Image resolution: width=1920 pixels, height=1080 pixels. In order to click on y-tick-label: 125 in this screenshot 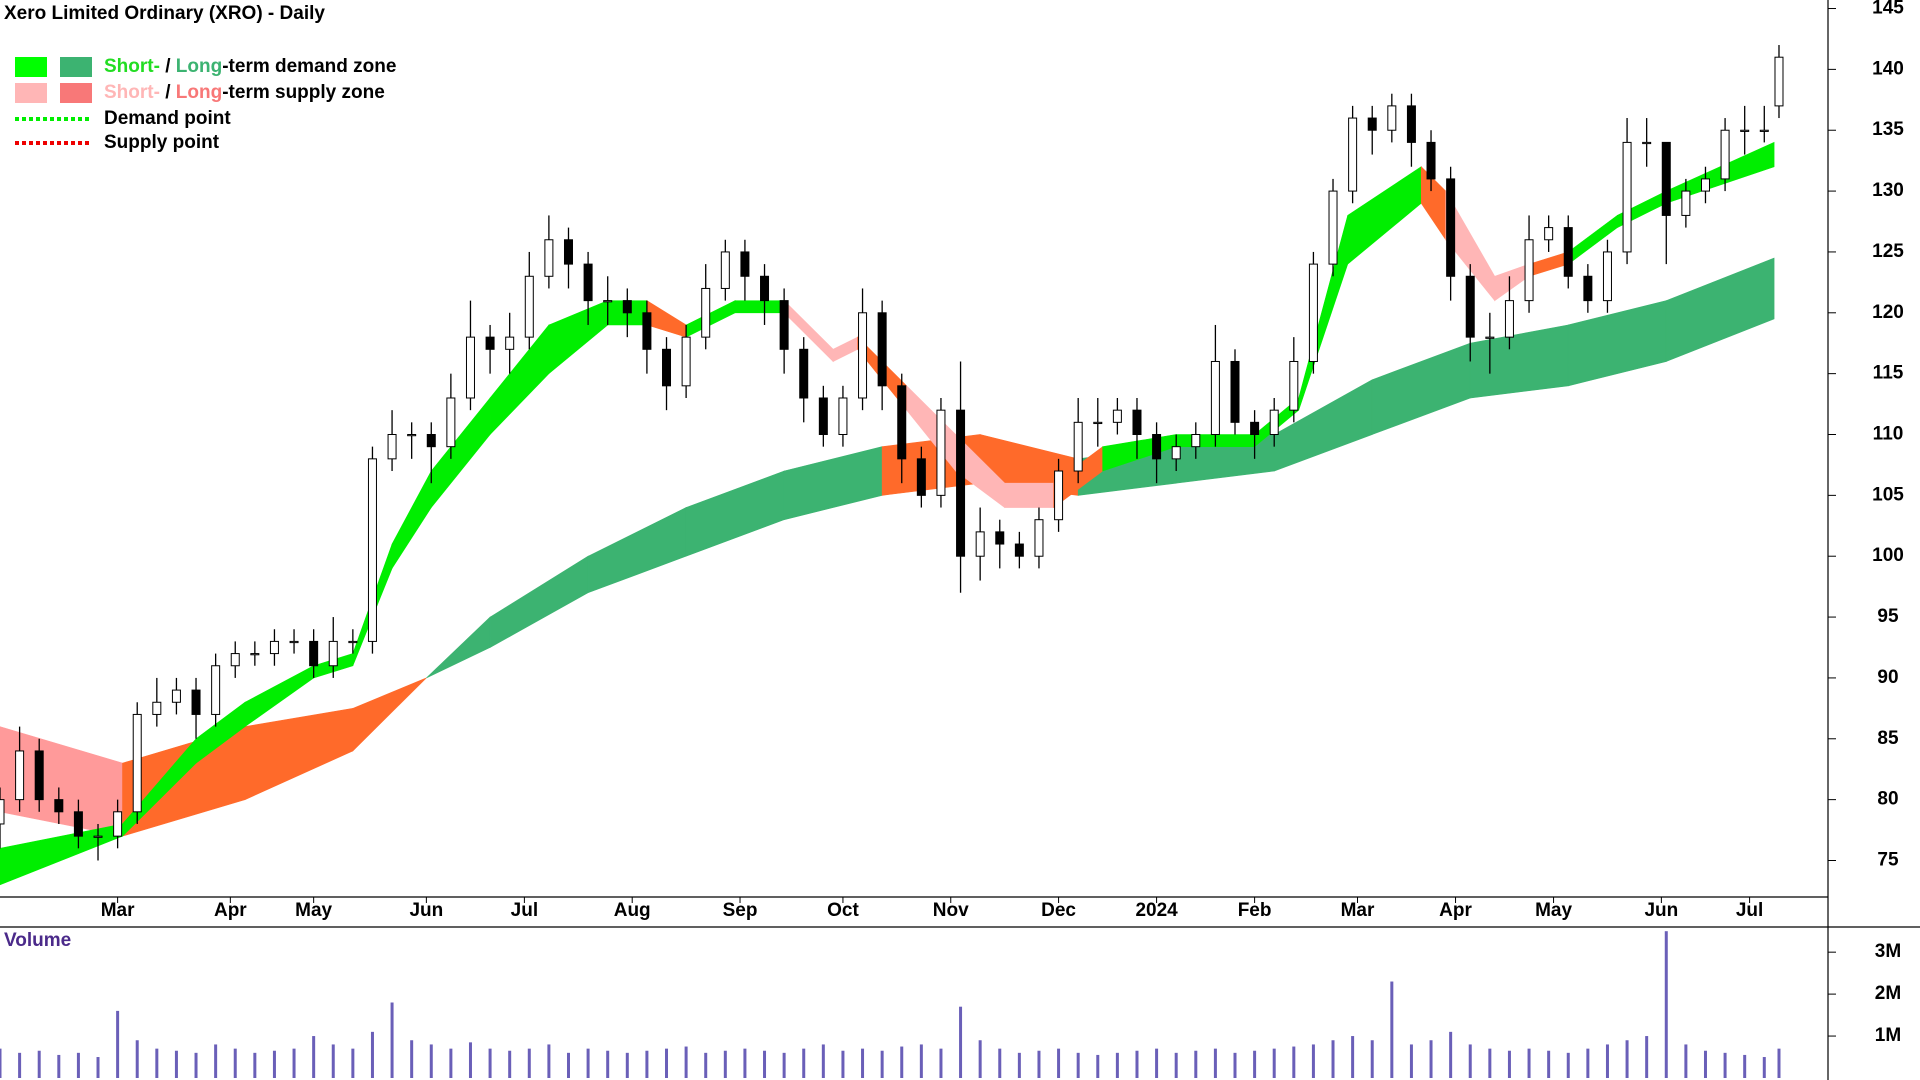, I will do `click(1888, 251)`.